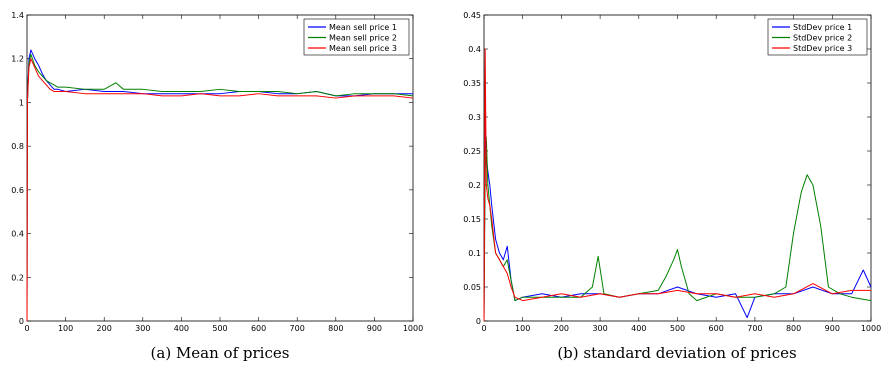 This screenshot has height=371, width=881. I want to click on chart-b-caption: (b) standard deviation of prices, so click(676, 353).